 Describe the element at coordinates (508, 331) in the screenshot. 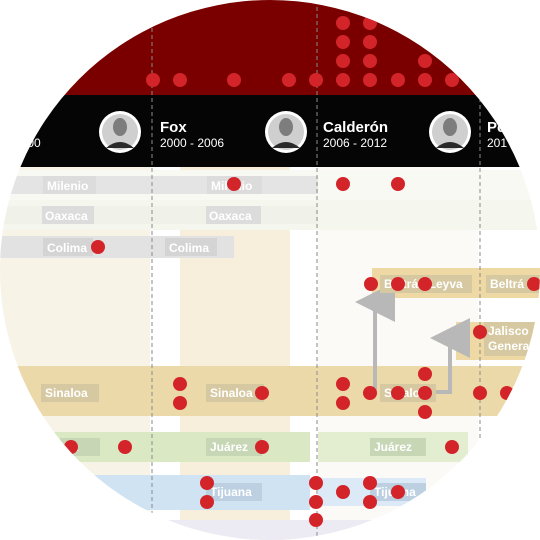

I see `svg-text: Jalisco` at that location.